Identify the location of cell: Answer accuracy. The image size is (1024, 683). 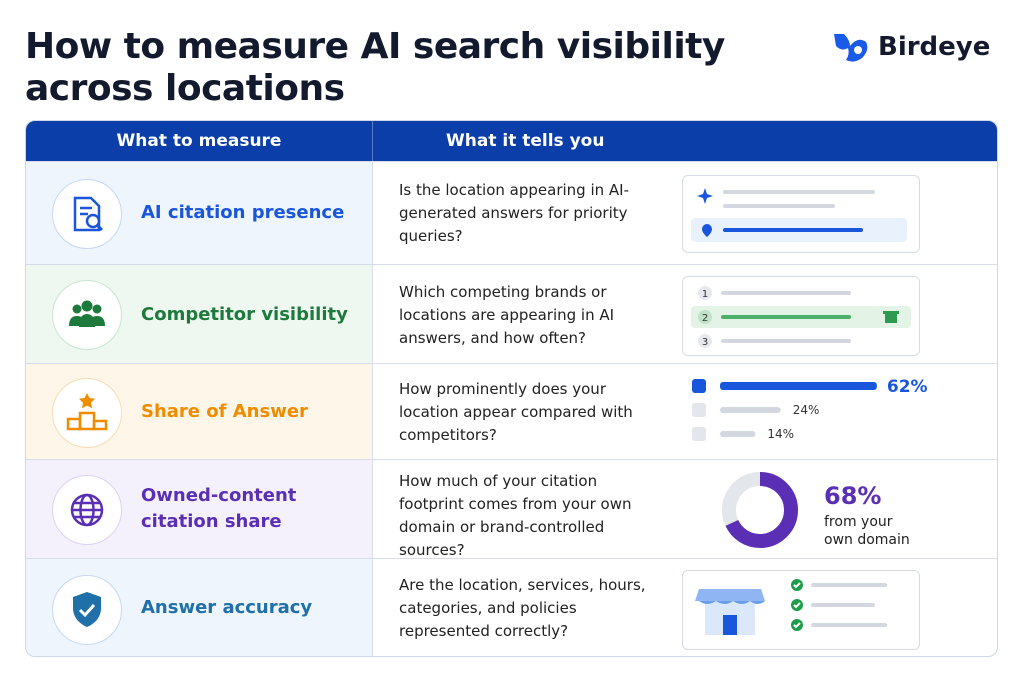
(199, 607).